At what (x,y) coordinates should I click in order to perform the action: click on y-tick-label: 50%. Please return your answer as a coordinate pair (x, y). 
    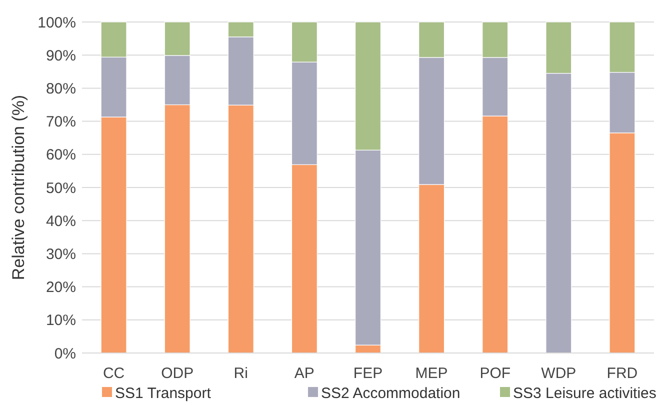
    Looking at the image, I should click on (61, 188).